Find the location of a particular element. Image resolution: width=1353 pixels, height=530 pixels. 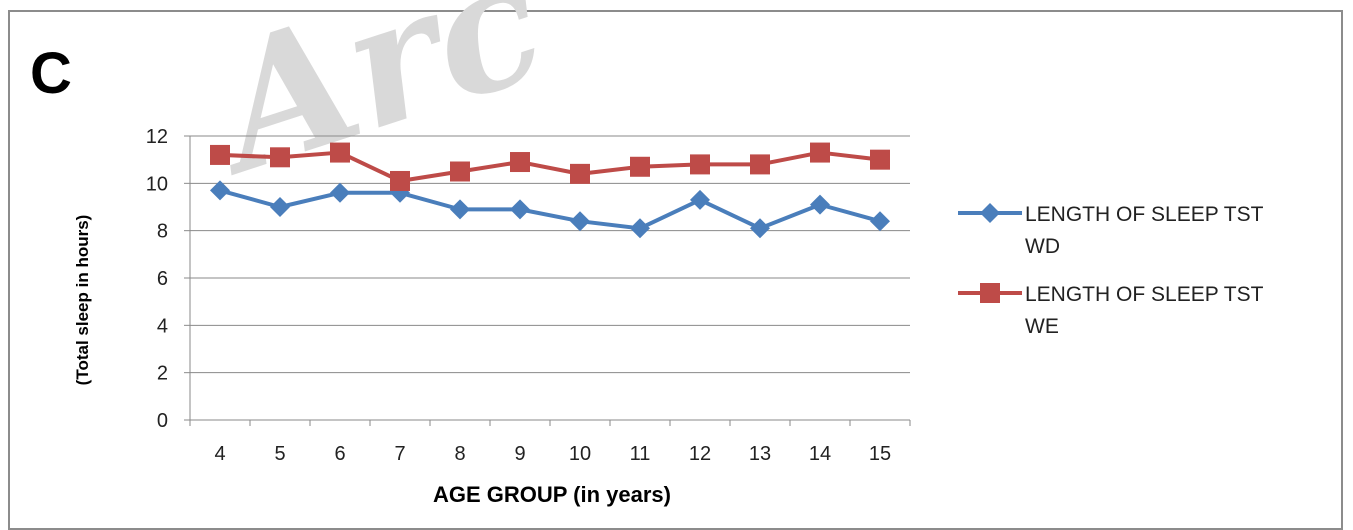

x-tick-label-15: 15 is located at coordinates (880, 454).